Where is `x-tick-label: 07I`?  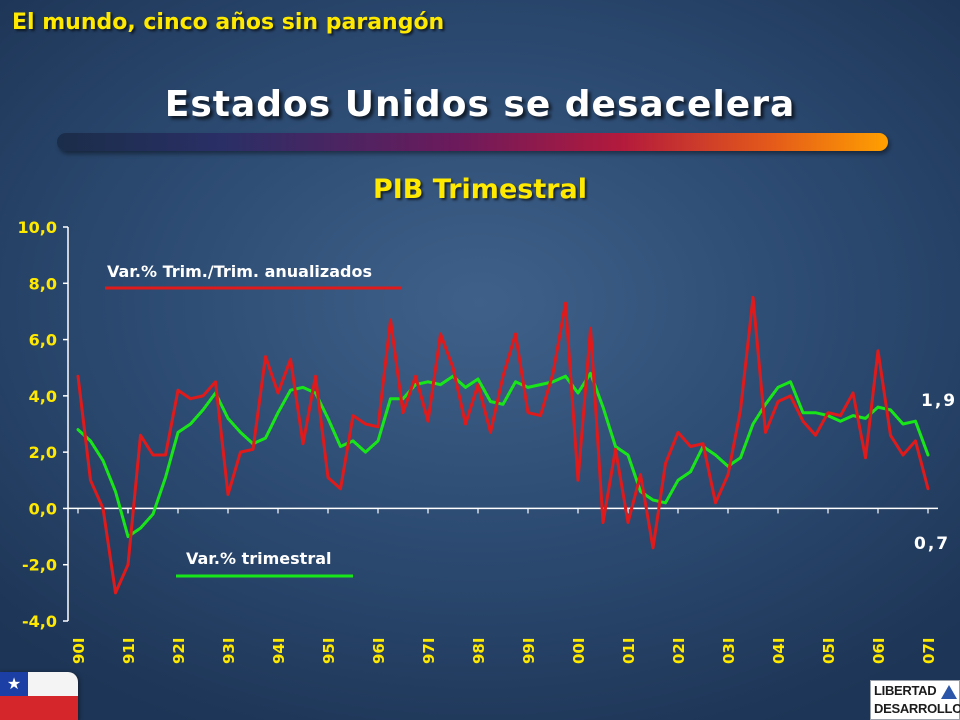 x-tick-label: 07I is located at coordinates (929, 651).